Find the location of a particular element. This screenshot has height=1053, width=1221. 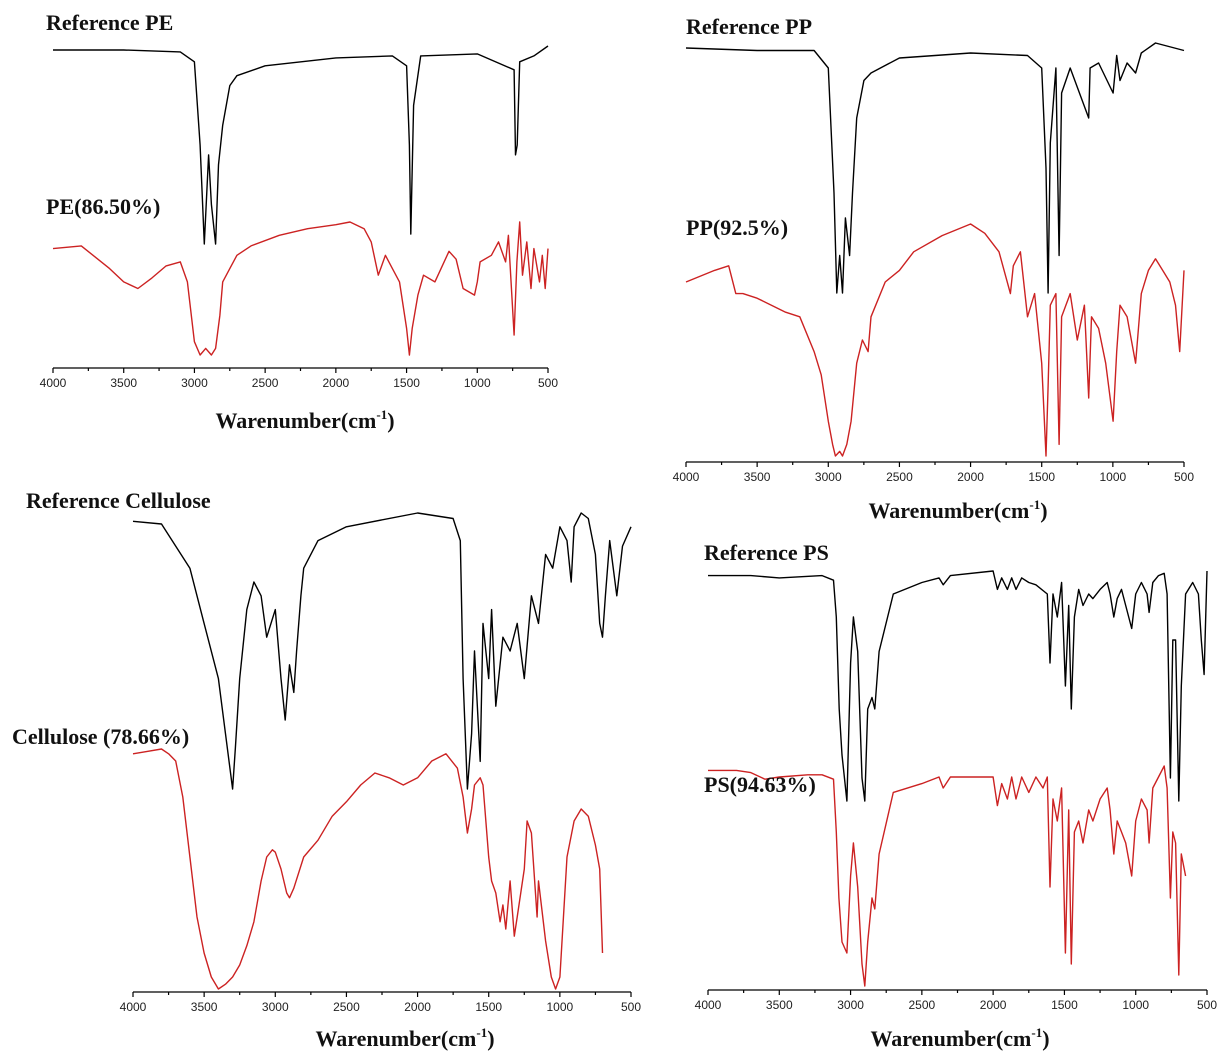

series-label: PS(94.63%) is located at coordinates (760, 784).